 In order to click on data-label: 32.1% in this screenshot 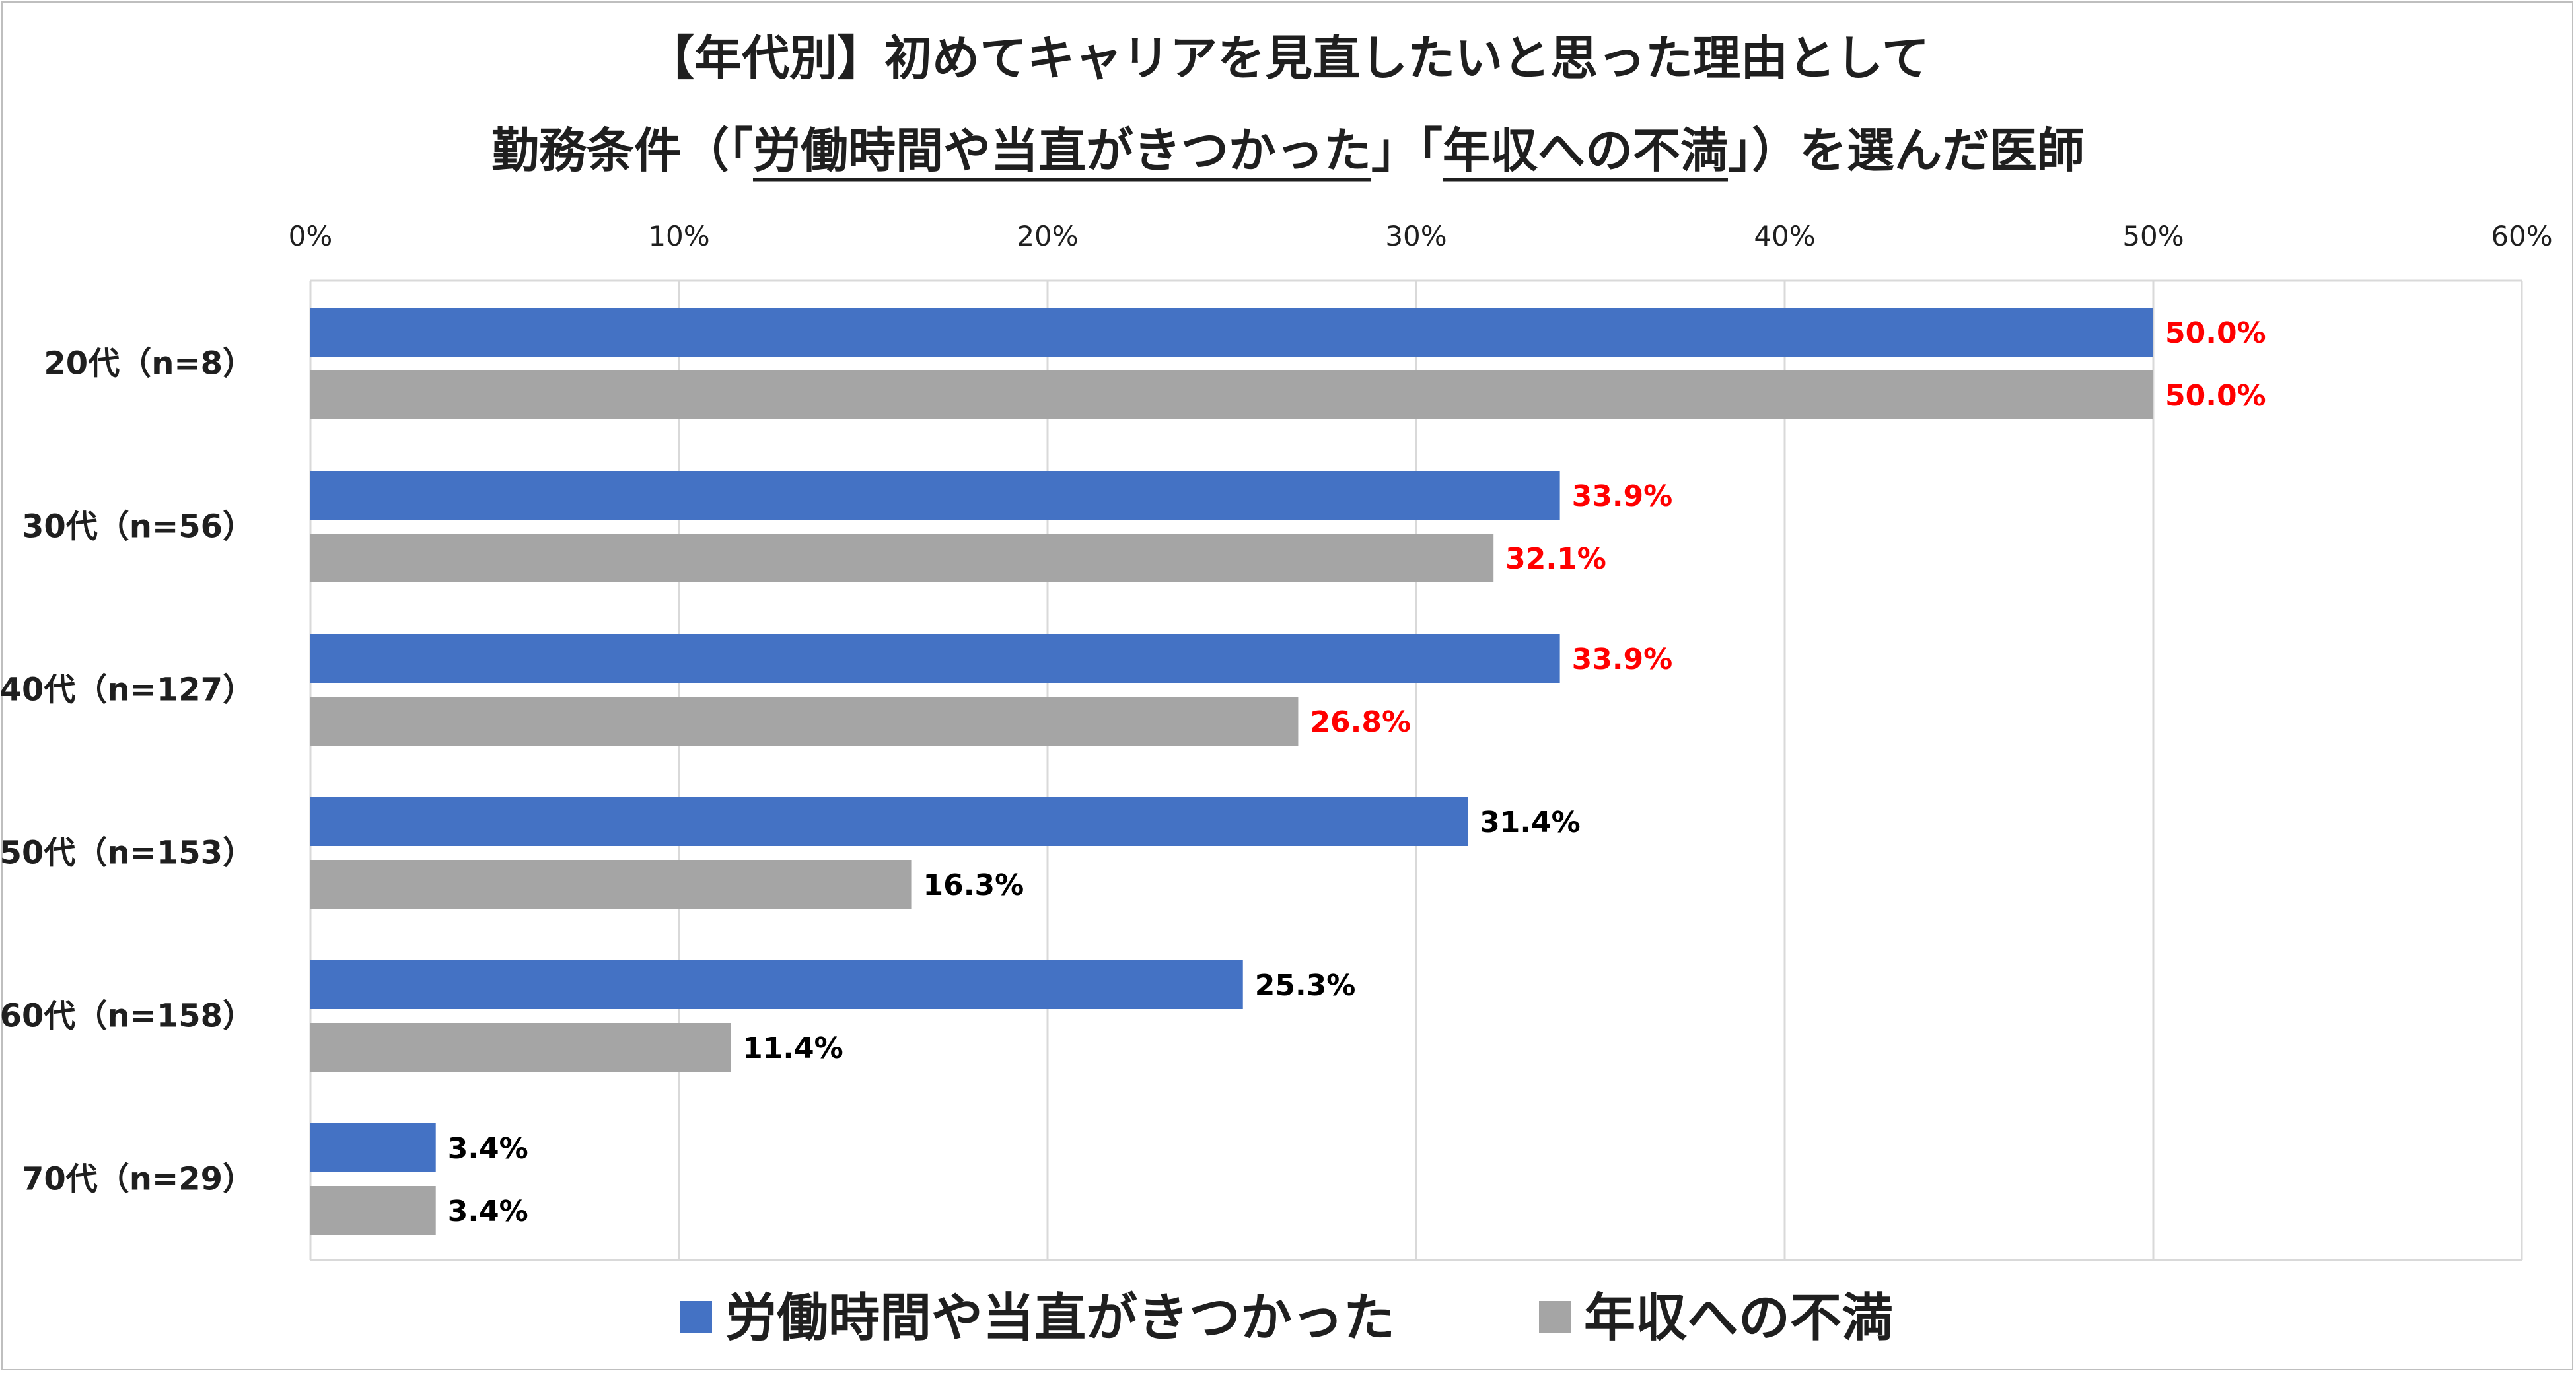, I will do `click(1556, 559)`.